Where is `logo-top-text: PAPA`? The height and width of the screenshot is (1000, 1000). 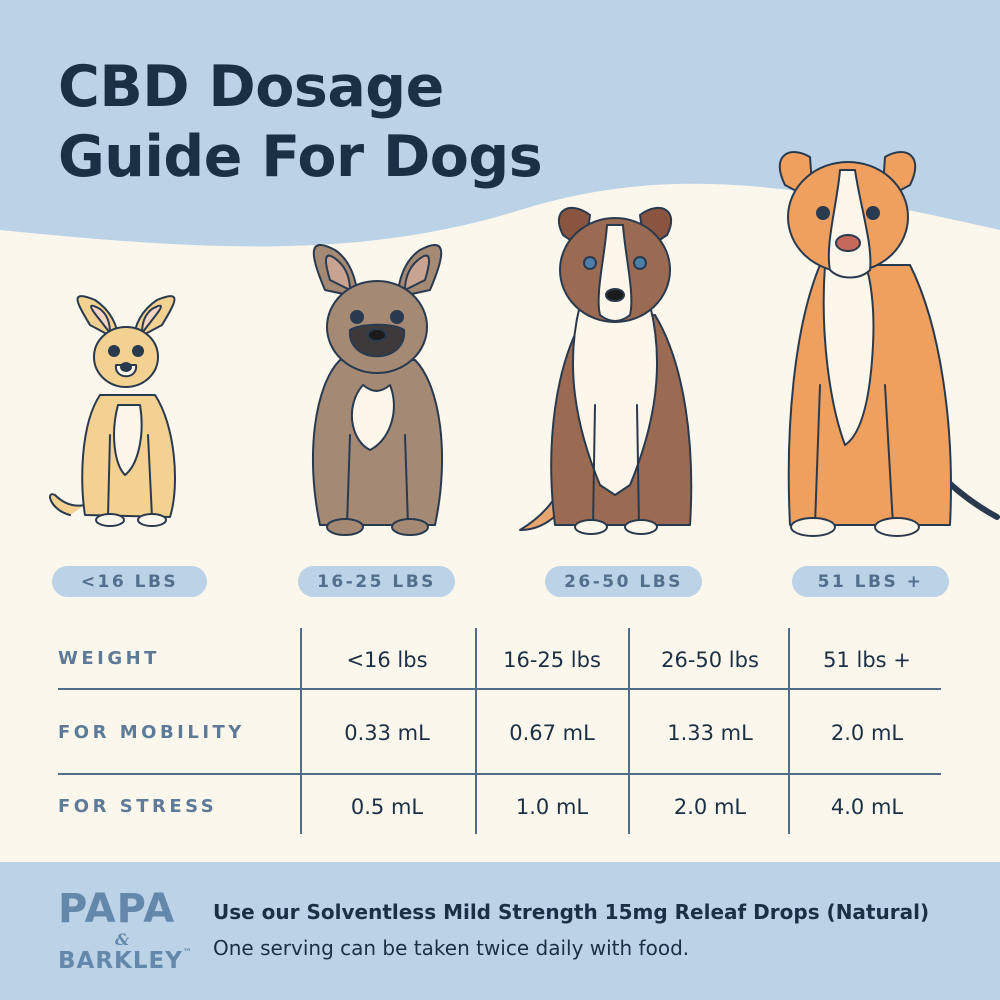
logo-top-text: PAPA is located at coordinates (117, 909).